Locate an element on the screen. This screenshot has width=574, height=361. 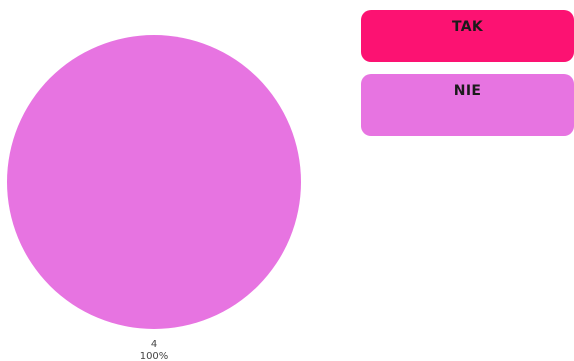
legend-label-tak: TAK is located at coordinates (467, 27).